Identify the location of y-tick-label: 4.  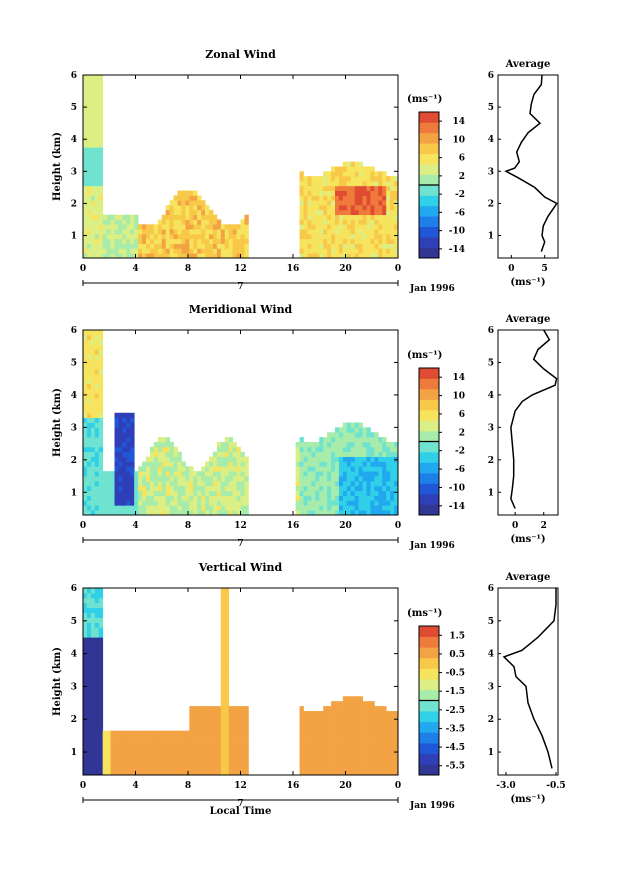
(74, 396).